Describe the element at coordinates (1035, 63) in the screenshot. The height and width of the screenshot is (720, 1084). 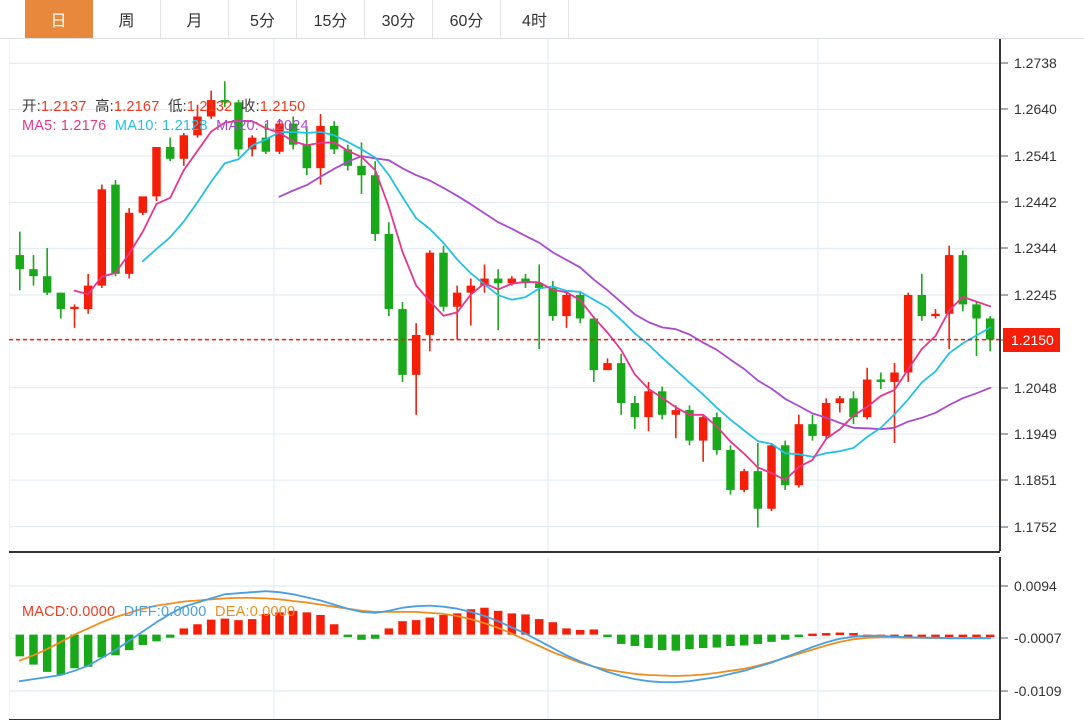
I see `price-axis-label: 1.2738` at that location.